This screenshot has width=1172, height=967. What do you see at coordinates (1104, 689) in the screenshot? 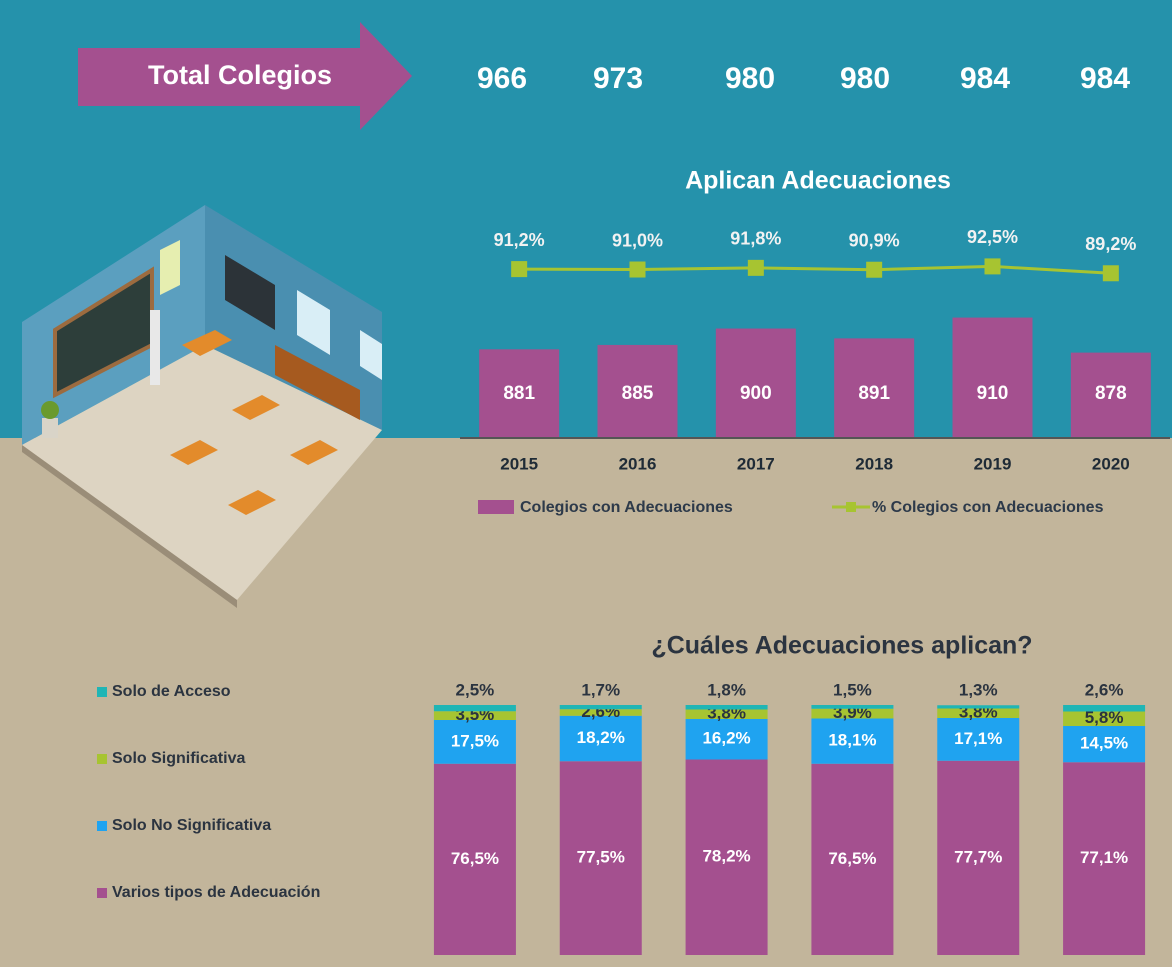
I see `segment-value-label: 2,6%` at bounding box center [1104, 689].